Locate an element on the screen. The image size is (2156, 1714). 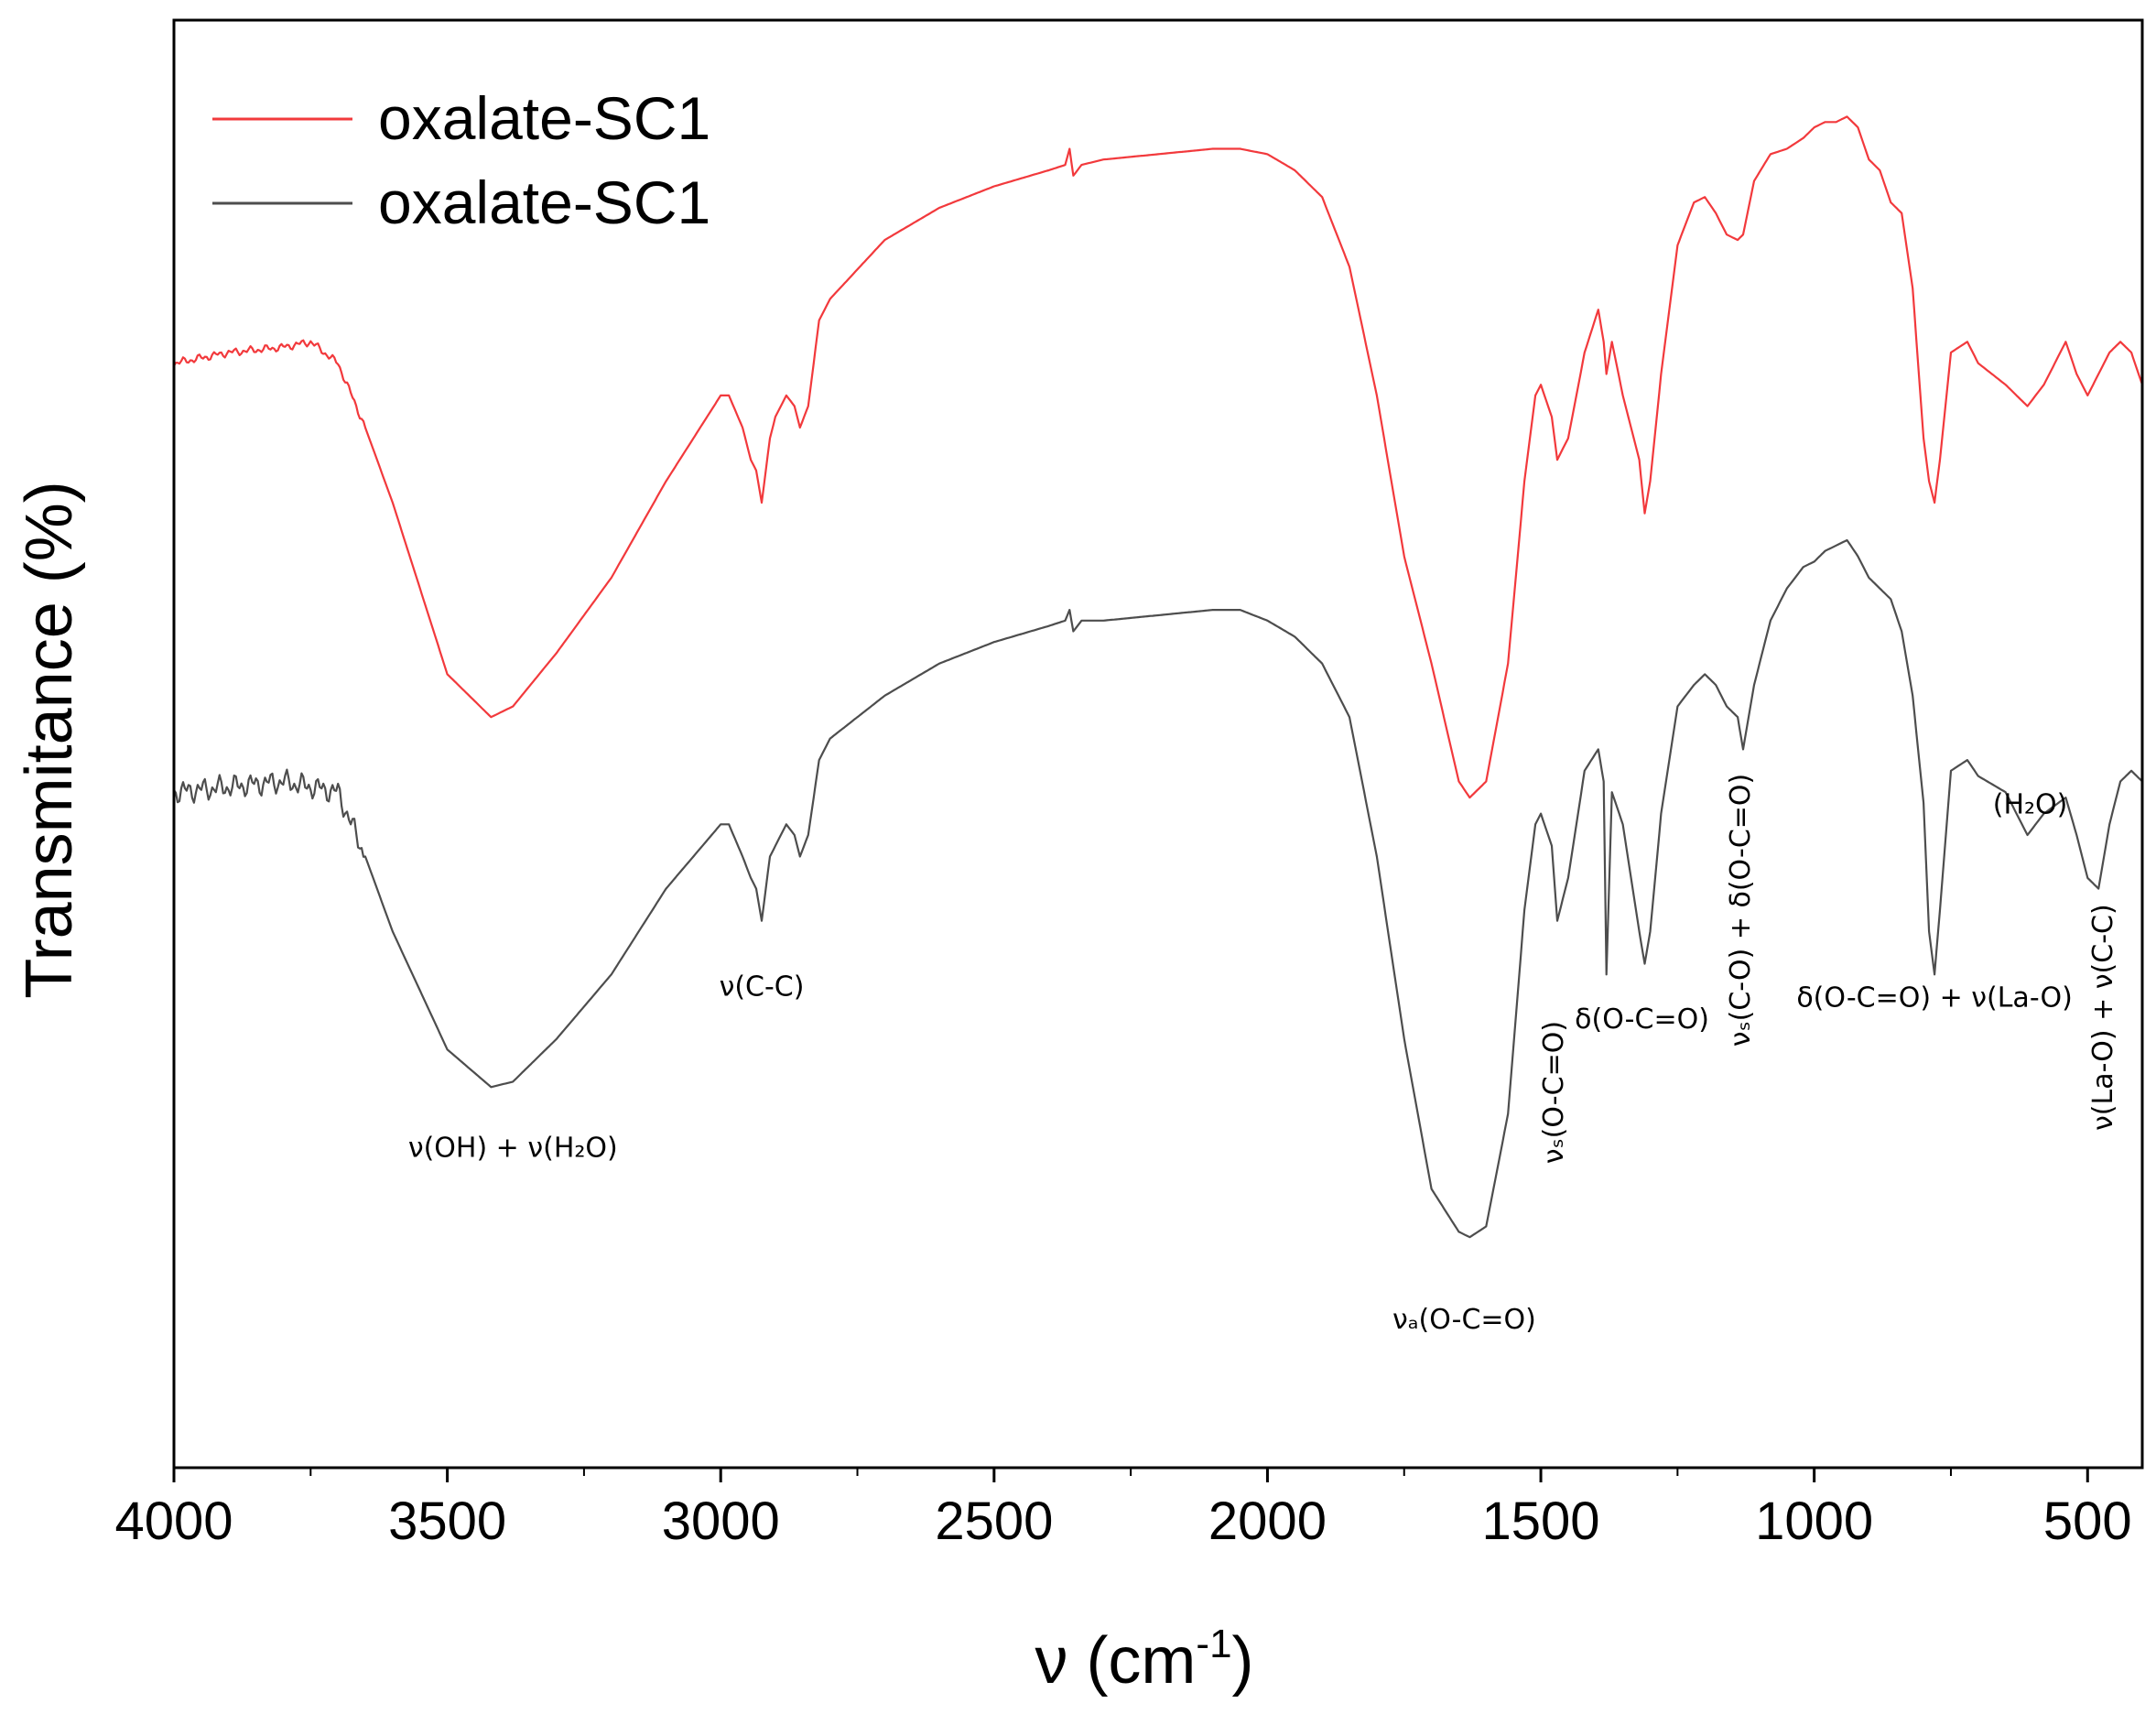
x-tick-label-4000: 4000 is located at coordinates (173, 1522).